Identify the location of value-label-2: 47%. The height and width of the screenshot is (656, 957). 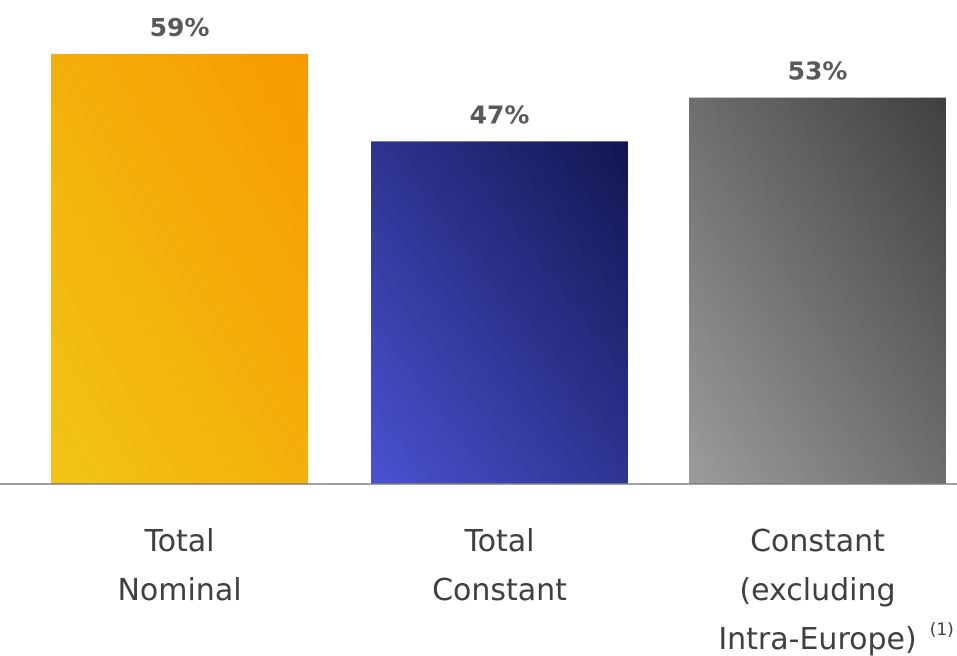
(500, 114).